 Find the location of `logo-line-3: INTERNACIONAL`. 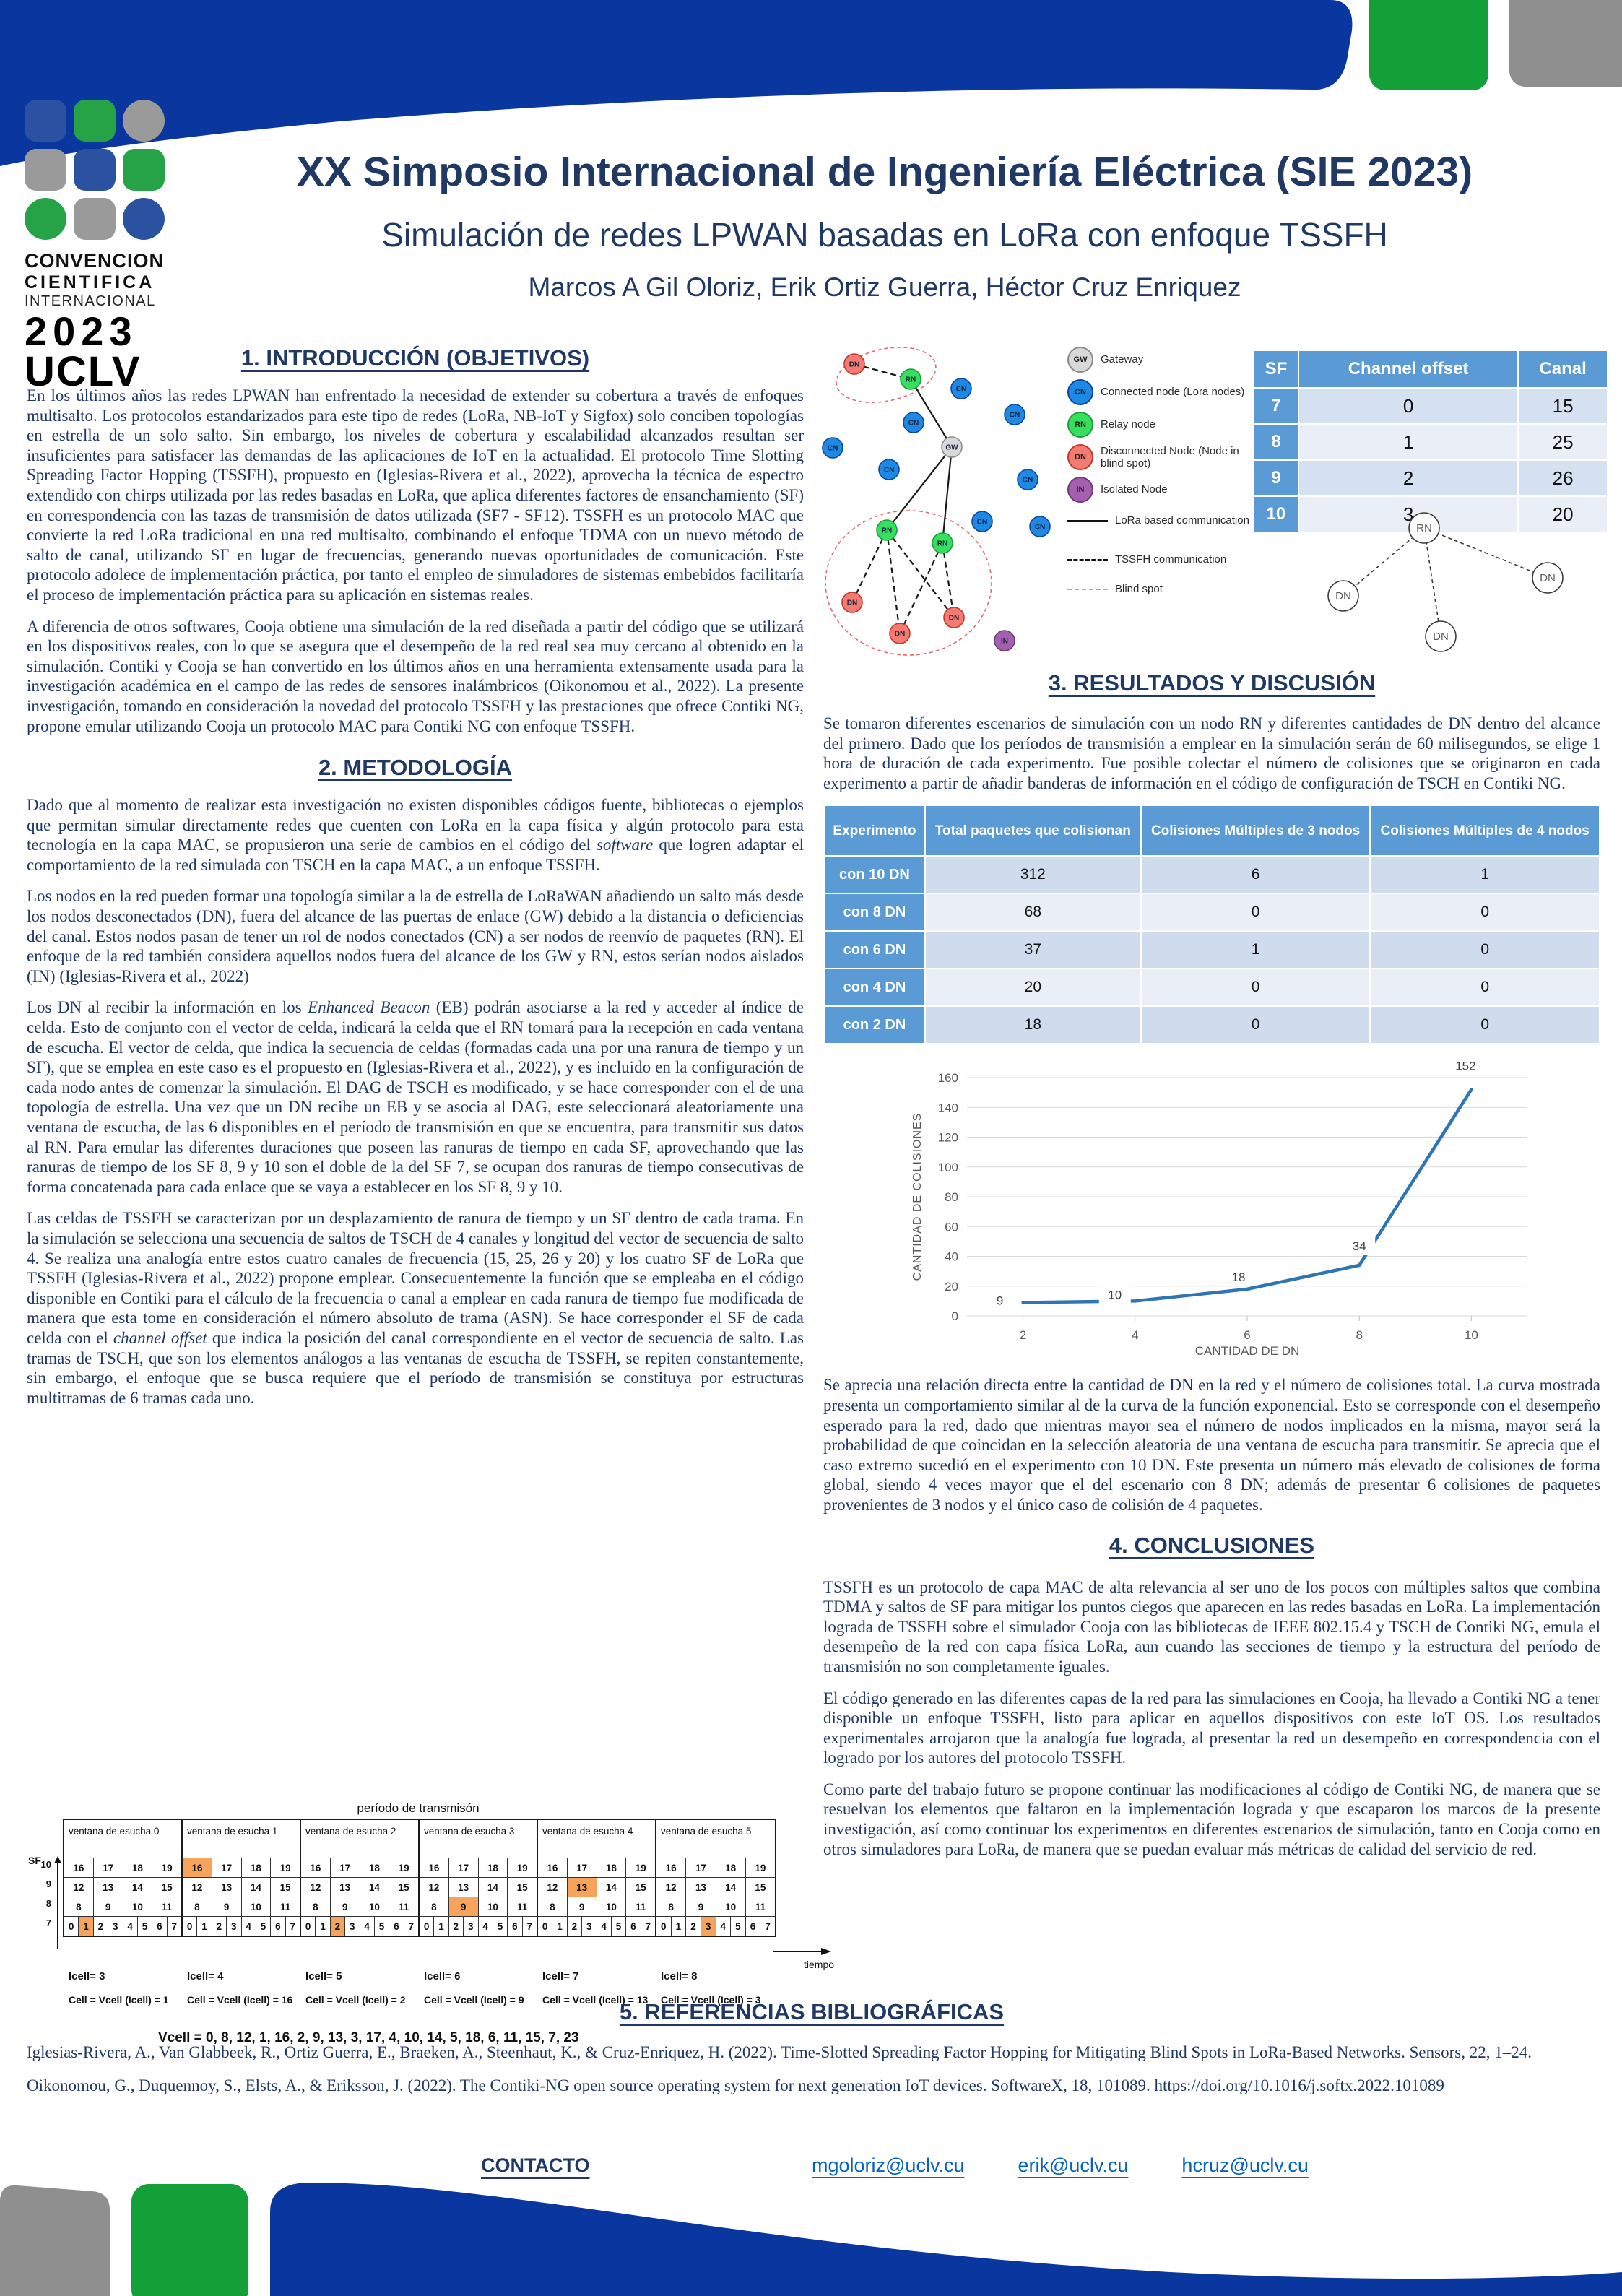

logo-line-3: INTERNACIONAL is located at coordinates (90, 301).